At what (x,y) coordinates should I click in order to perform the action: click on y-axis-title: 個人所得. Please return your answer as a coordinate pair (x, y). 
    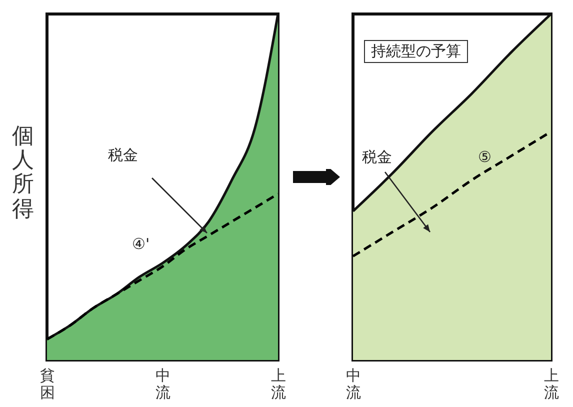
    Looking at the image, I should click on (23, 173).